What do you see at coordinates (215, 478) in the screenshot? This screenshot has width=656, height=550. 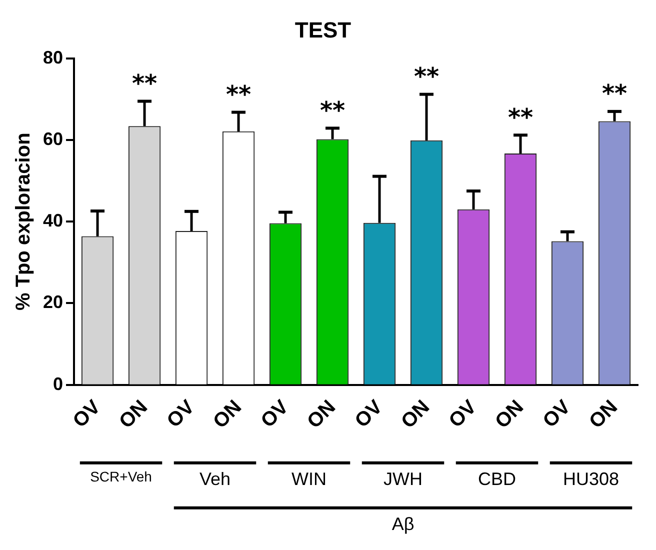 I see `text: Veh` at bounding box center [215, 478].